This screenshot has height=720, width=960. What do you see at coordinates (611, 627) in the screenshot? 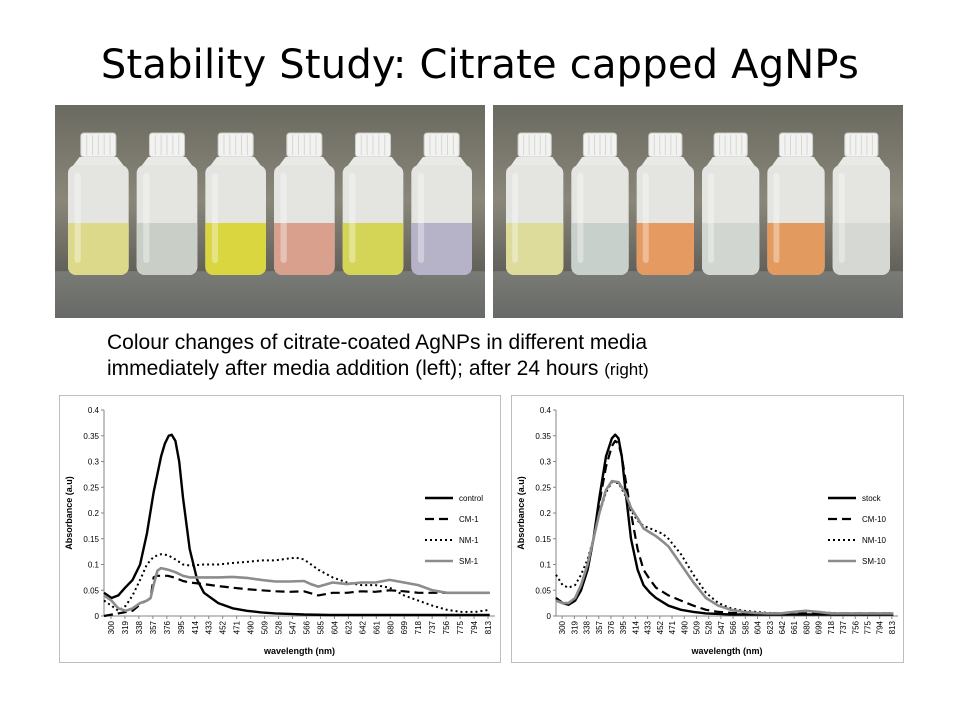
I see `chart-right-x-tick-label: 376` at bounding box center [611, 627].